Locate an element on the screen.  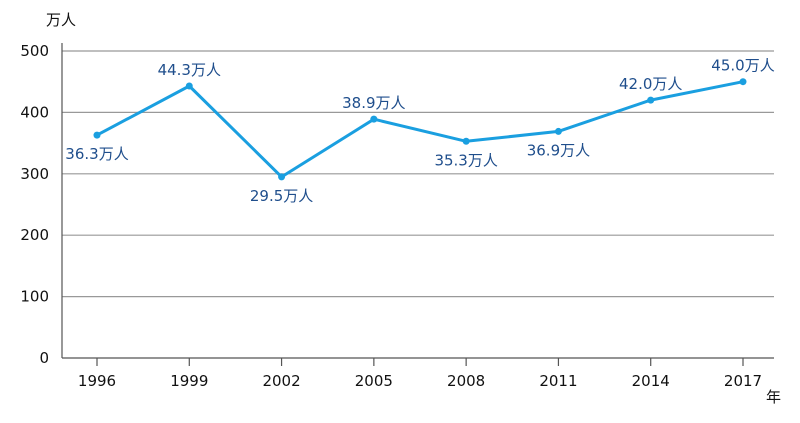
y-tick-label: 300 is located at coordinates (34, 174).